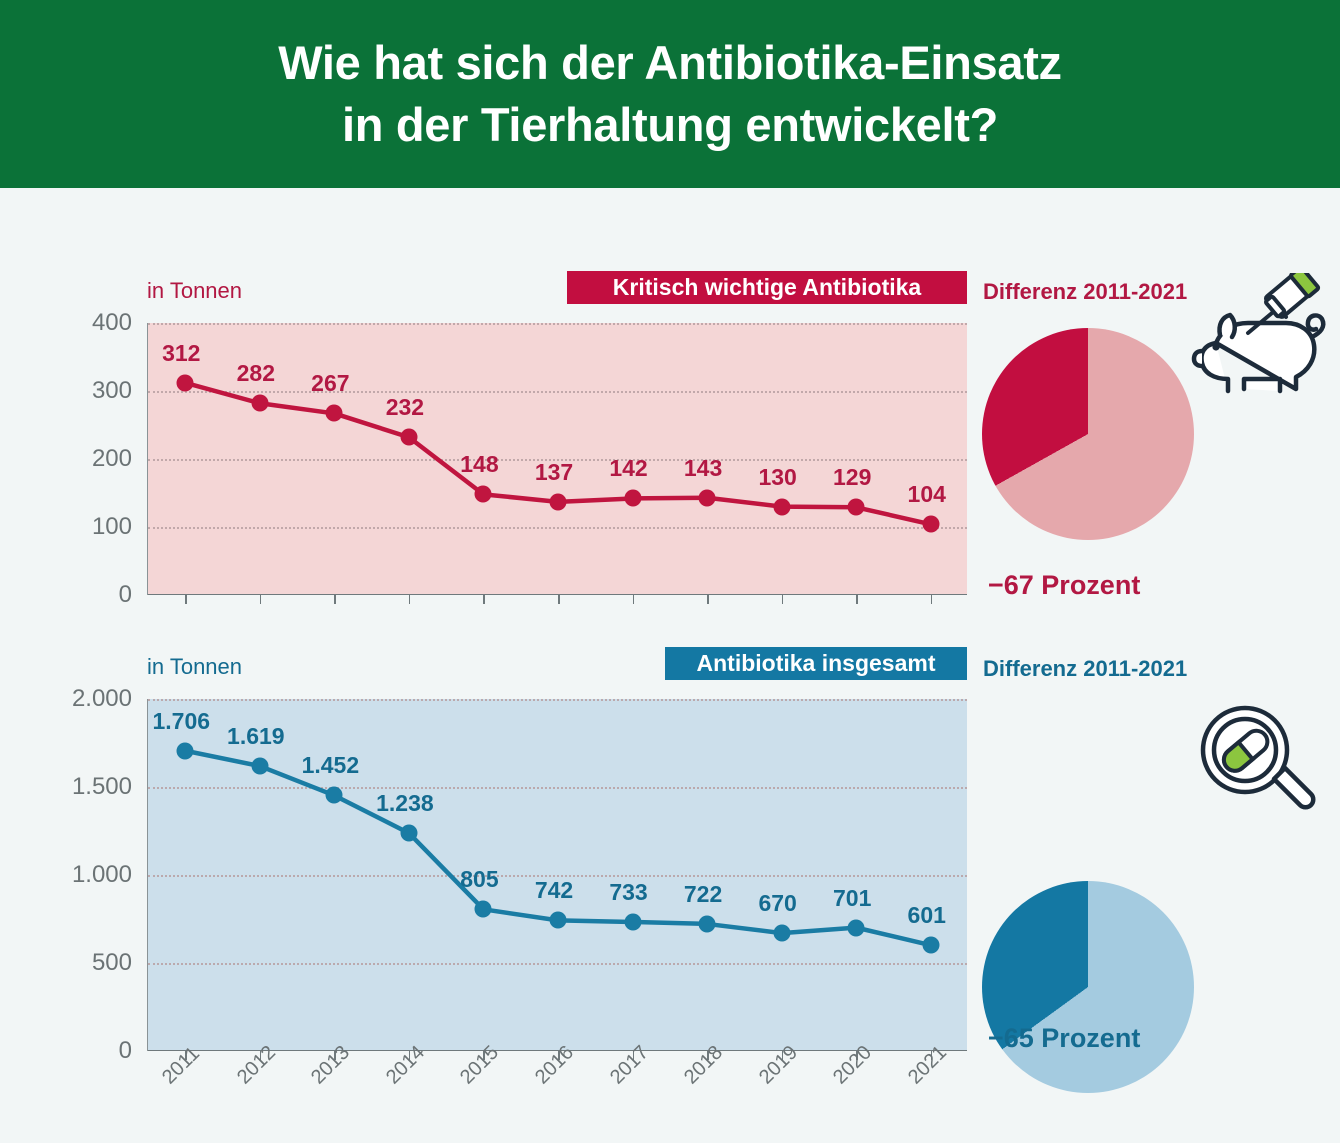 Image resolution: width=1340 pixels, height=1143 pixels. What do you see at coordinates (852, 477) in the screenshot?
I see `data-point-label: 129` at bounding box center [852, 477].